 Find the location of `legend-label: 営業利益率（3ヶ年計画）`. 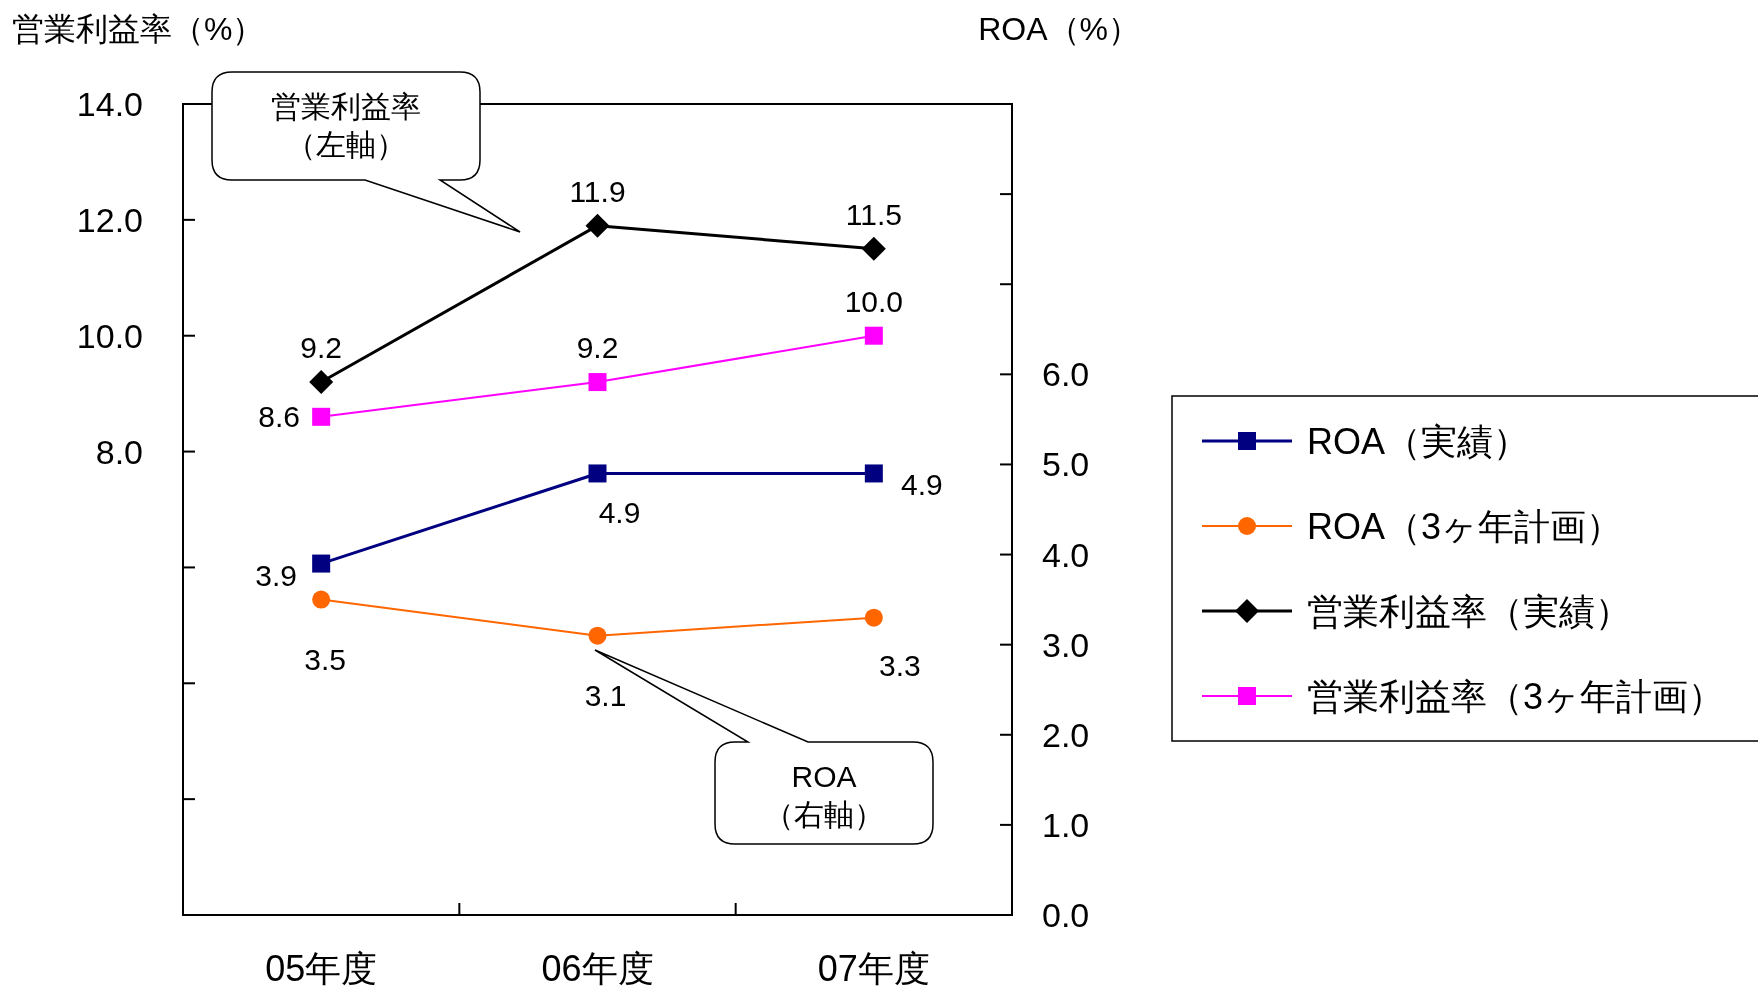

legend-label: 営業利益率（3ヶ年計画） is located at coordinates (1516, 696).